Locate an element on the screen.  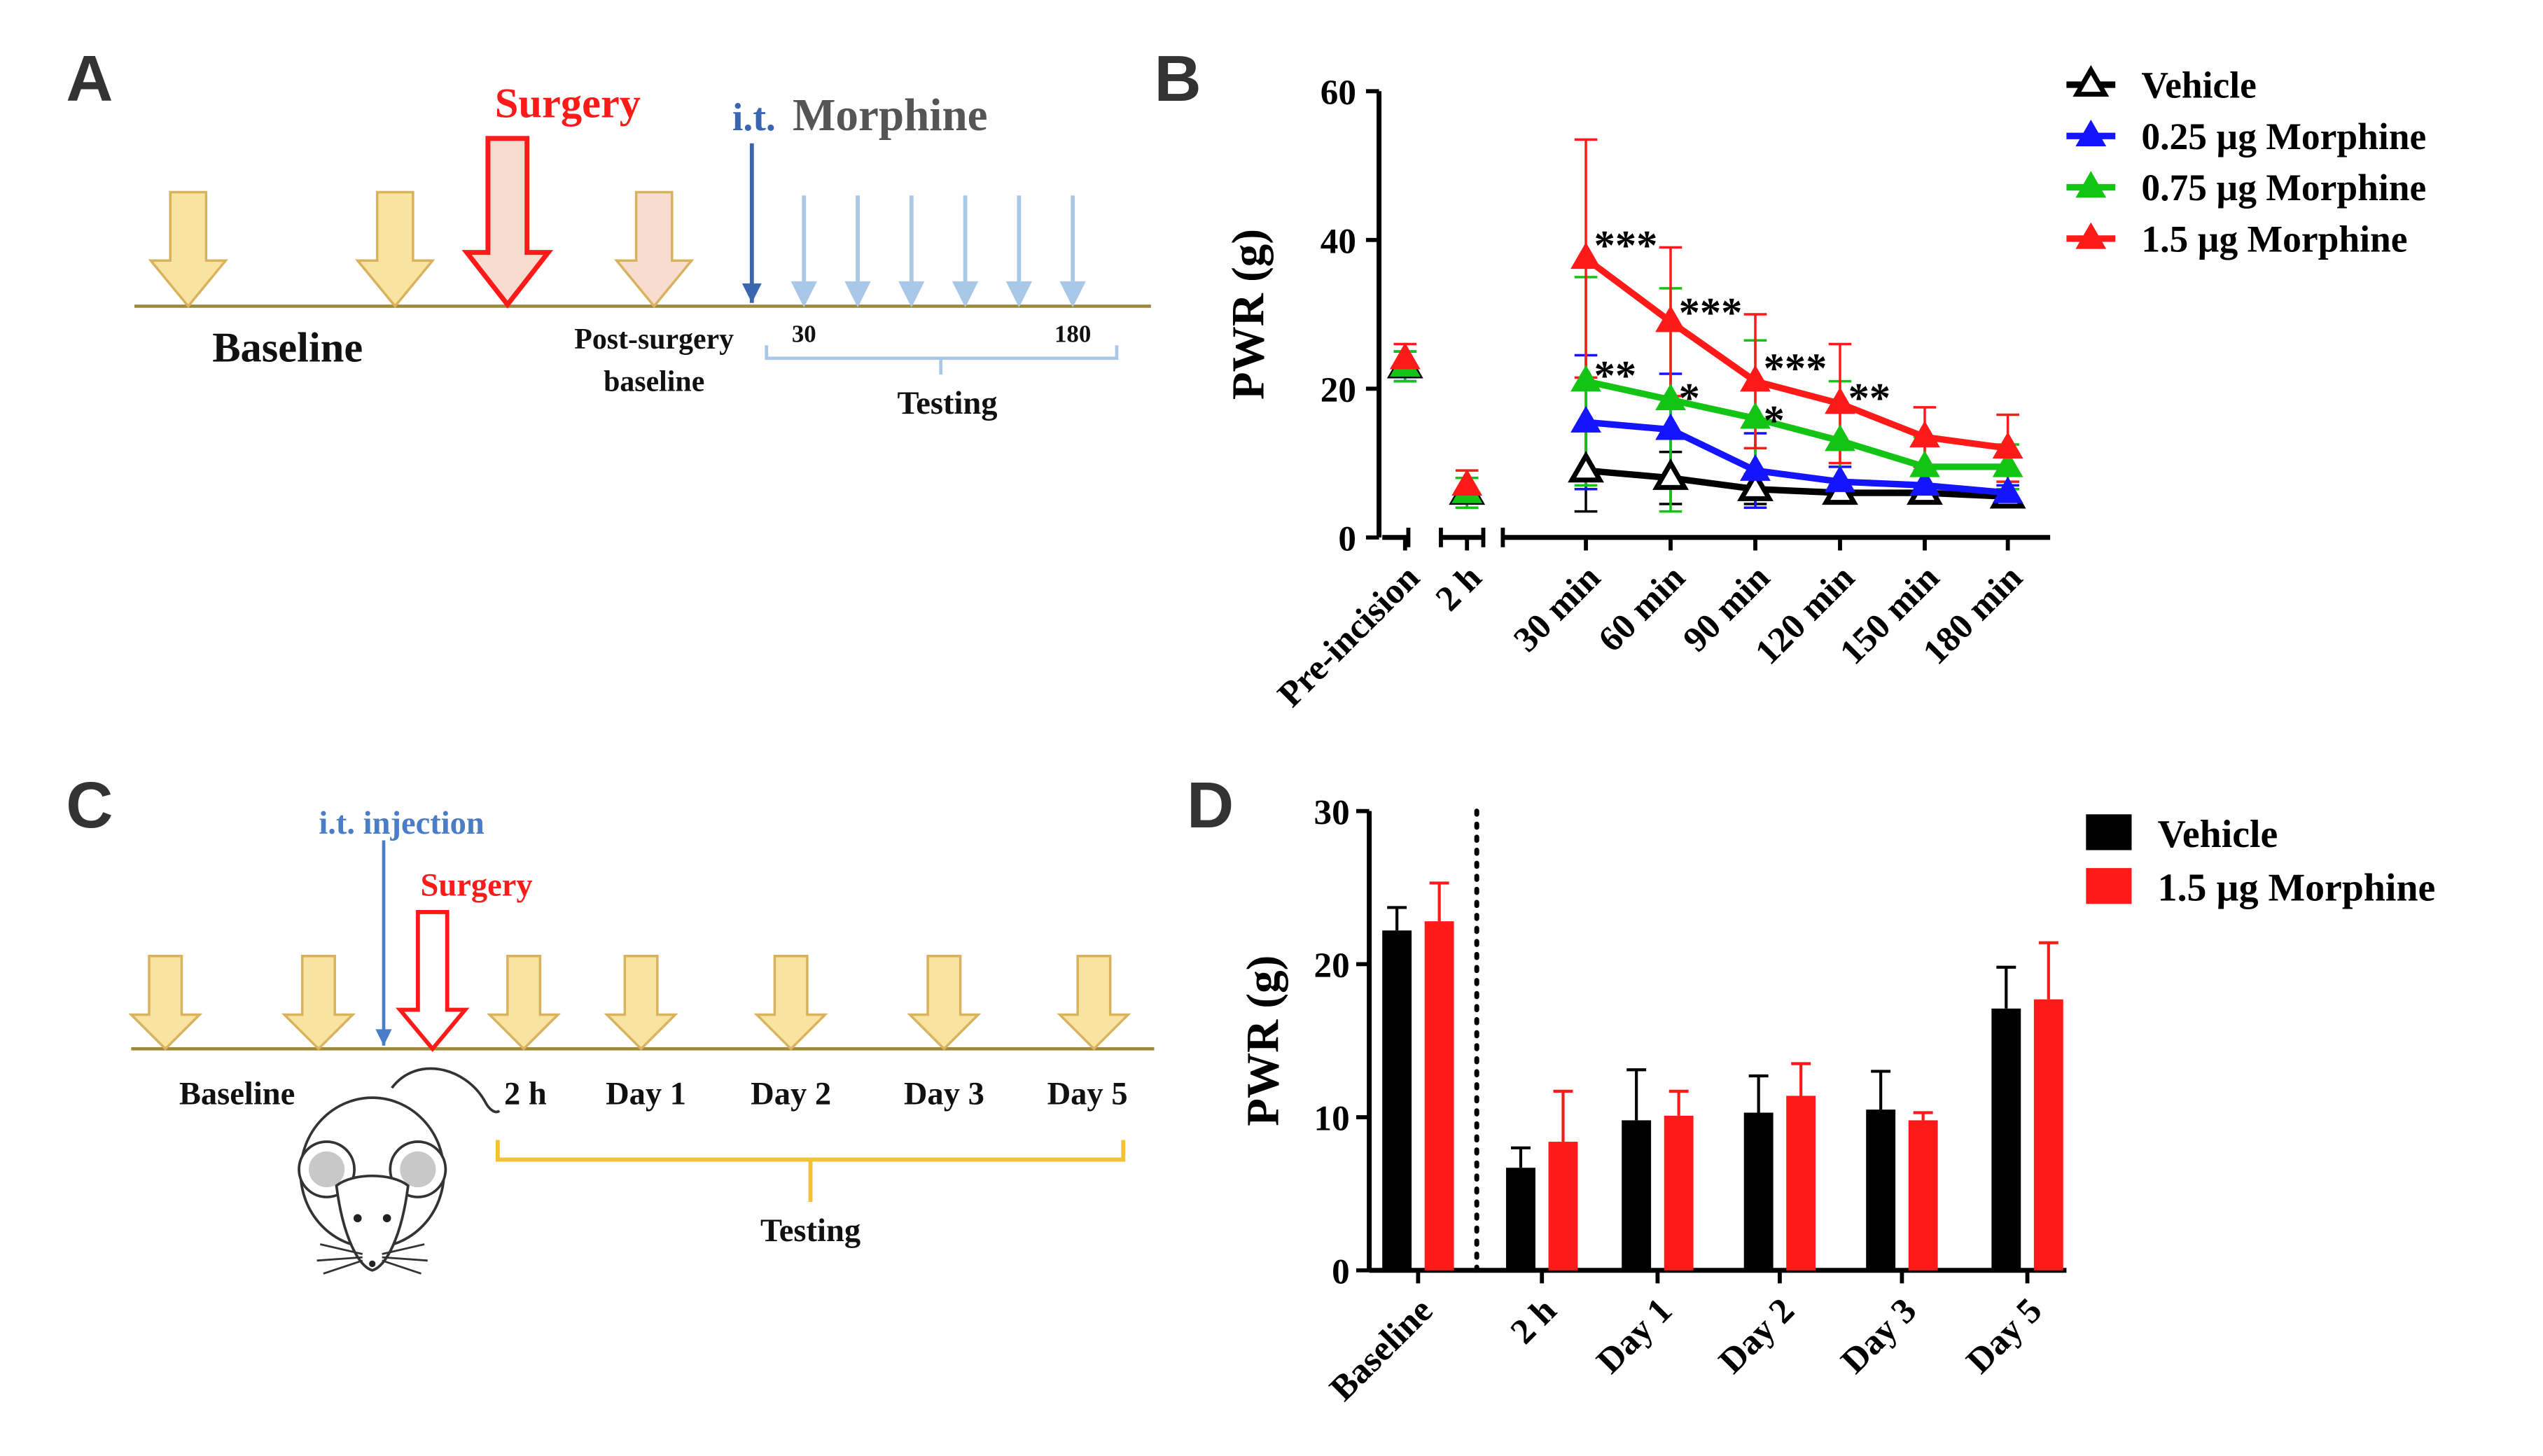
testing-arrow-c3 is located at coordinates (790, 1002).